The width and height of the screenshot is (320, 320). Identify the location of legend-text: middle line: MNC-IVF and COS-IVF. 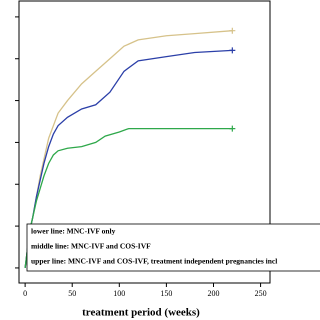
(91, 246).